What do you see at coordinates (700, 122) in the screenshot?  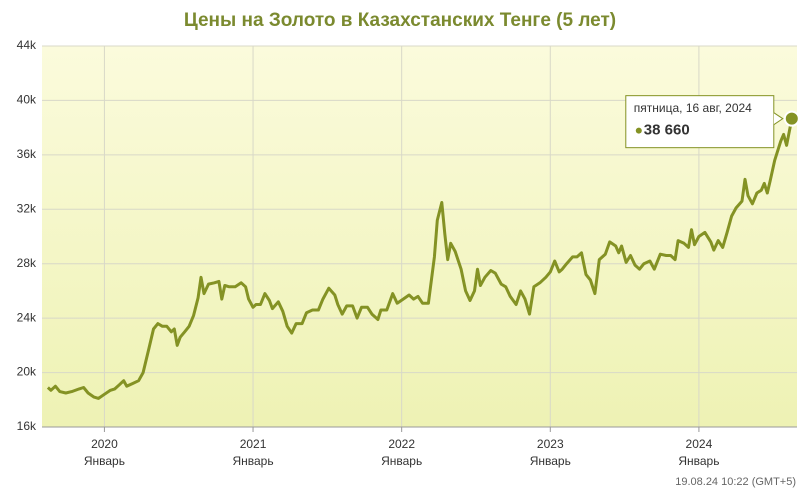 I see `tooltip-box` at bounding box center [700, 122].